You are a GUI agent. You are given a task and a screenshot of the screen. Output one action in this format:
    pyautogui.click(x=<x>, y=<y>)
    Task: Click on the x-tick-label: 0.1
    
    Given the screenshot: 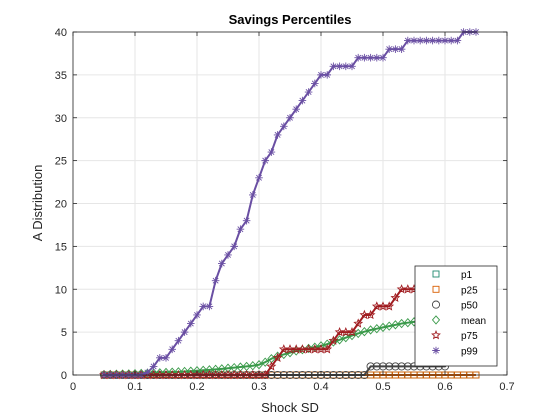 What is the action you would take?
    pyautogui.click(x=134, y=387)
    